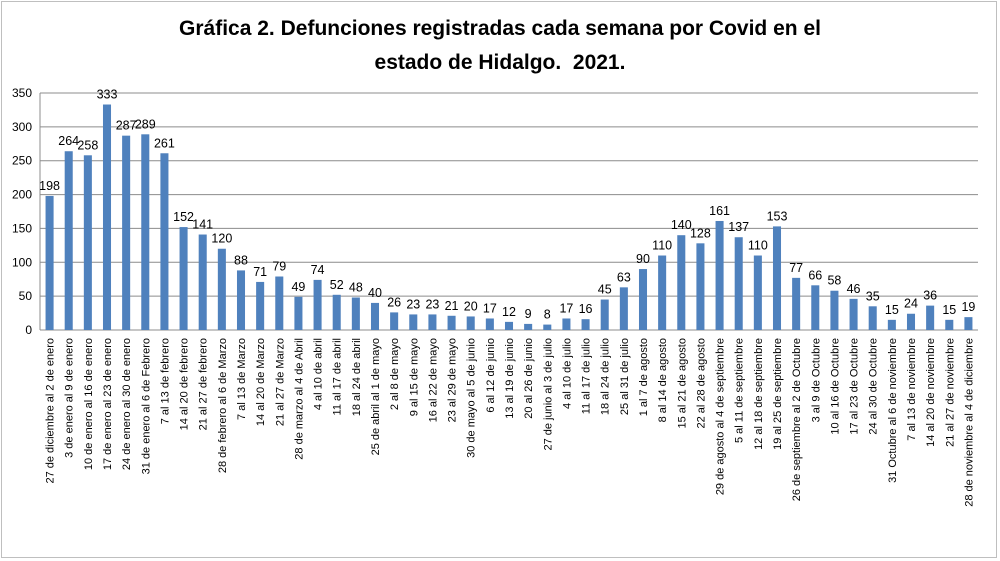 The image size is (1000, 561). What do you see at coordinates (740, 390) in the screenshot?
I see `x-tick-label: 5 al 11 de septiembre` at bounding box center [740, 390].